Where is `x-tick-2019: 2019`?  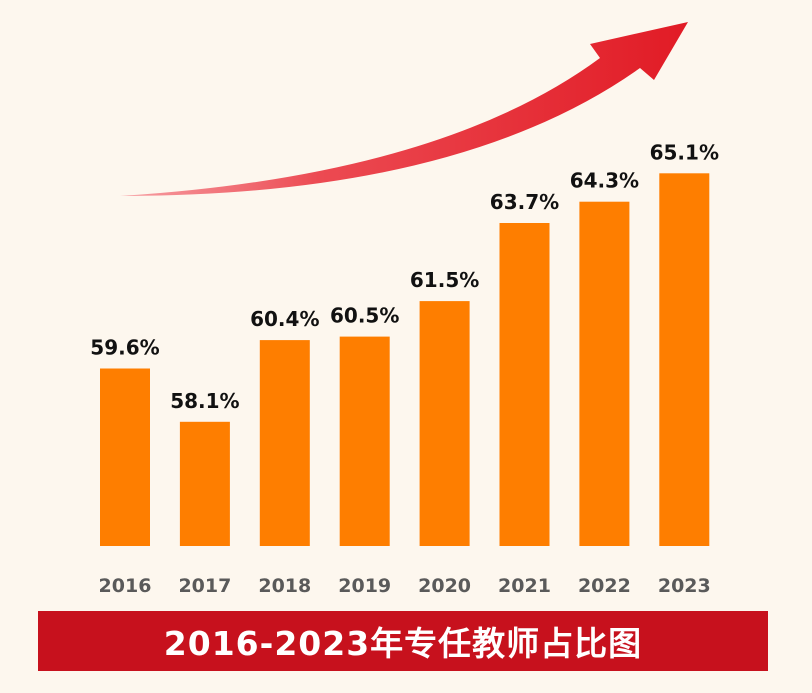 x-tick-2019: 2019 is located at coordinates (364, 586).